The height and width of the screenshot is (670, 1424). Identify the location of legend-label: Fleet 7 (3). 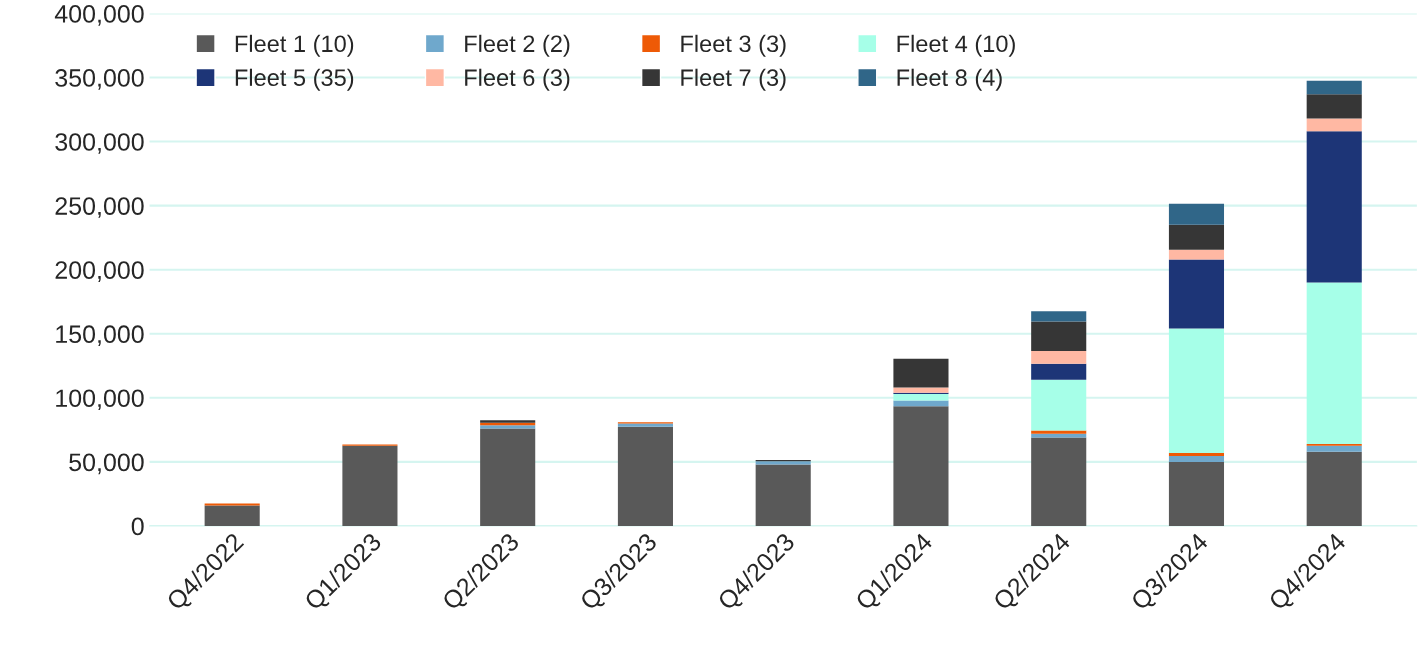
(733, 79).